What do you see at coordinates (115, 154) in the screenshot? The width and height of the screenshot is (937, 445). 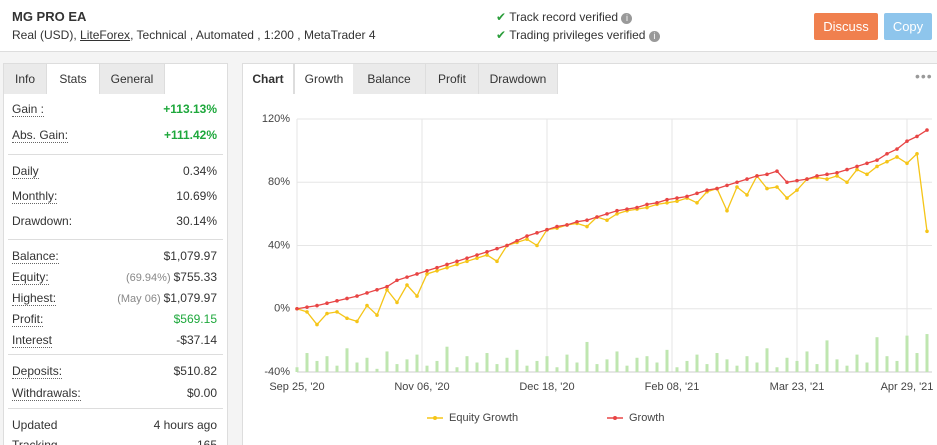 I see `separator` at bounding box center [115, 154].